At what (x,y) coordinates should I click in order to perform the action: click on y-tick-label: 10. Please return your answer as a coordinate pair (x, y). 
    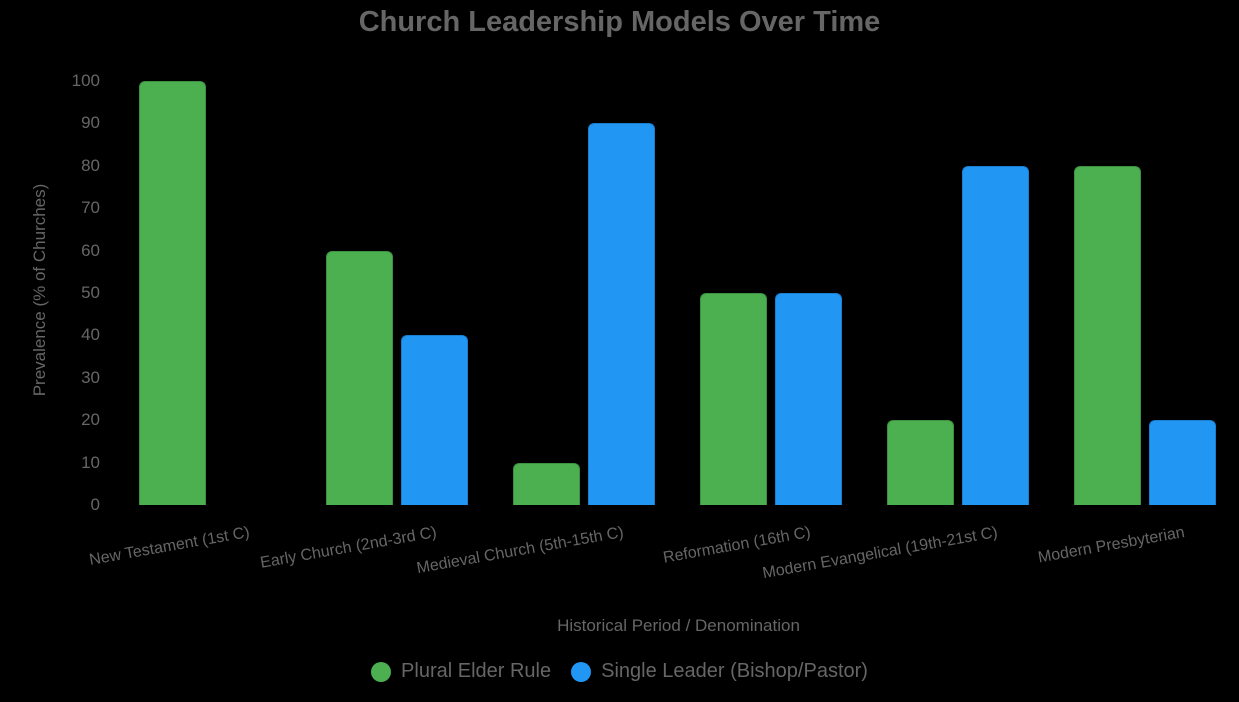
    Looking at the image, I should click on (90, 462).